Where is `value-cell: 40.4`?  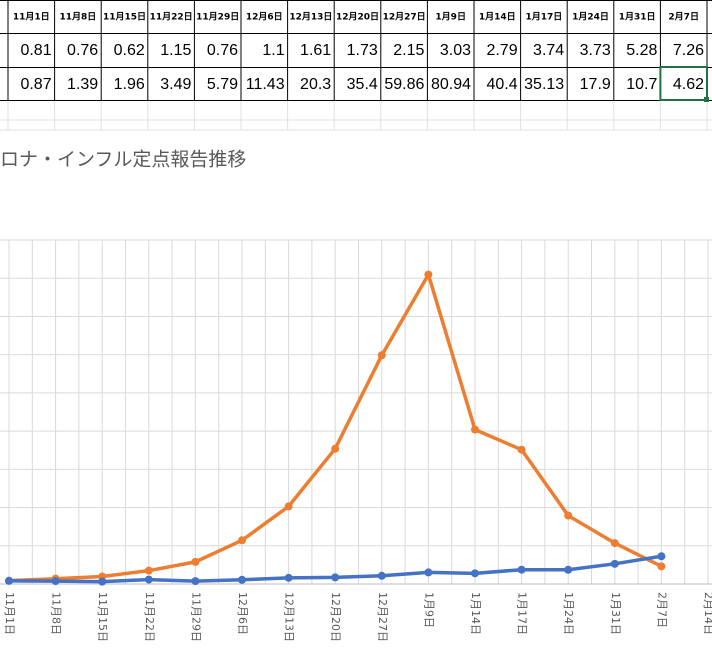
value-cell: 40.4 is located at coordinates (501, 84).